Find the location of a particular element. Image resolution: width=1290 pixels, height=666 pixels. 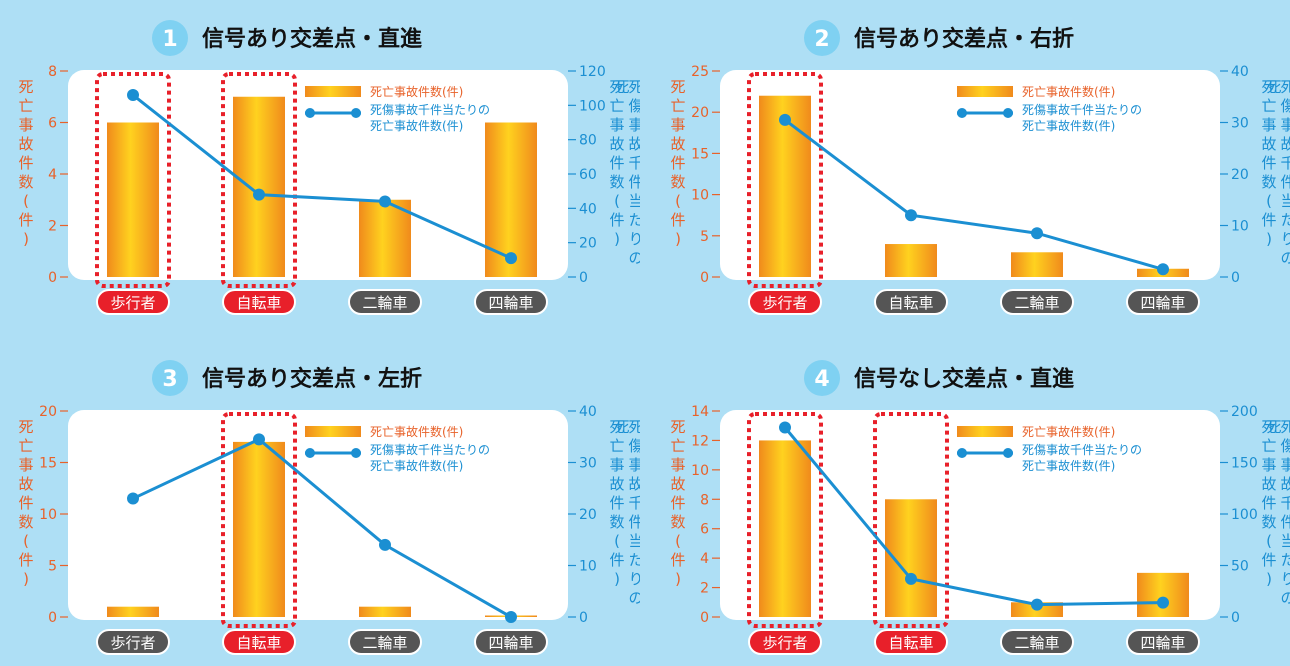

axis-title-char: り is located at coordinates (1285, 579).